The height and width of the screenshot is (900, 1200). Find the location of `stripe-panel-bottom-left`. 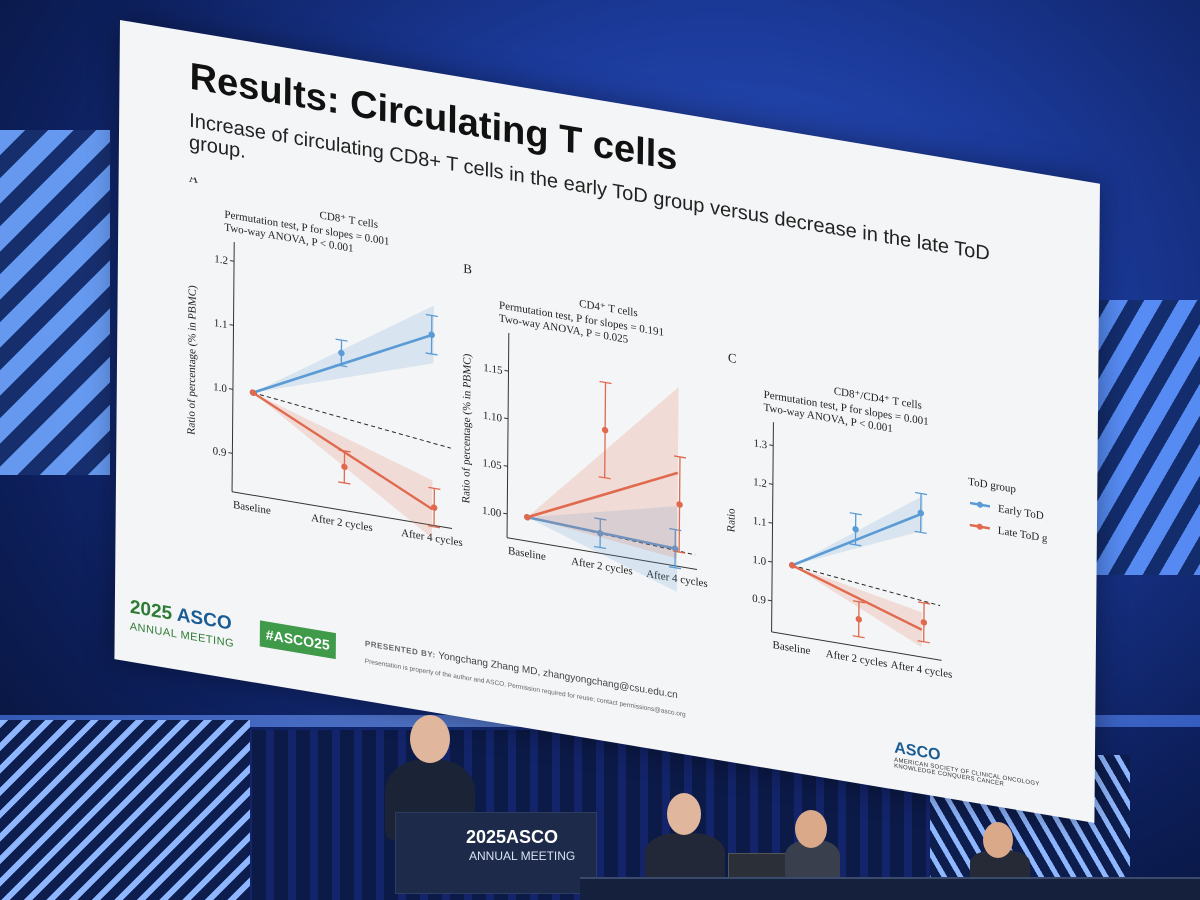

stripe-panel-bottom-left is located at coordinates (125, 810).